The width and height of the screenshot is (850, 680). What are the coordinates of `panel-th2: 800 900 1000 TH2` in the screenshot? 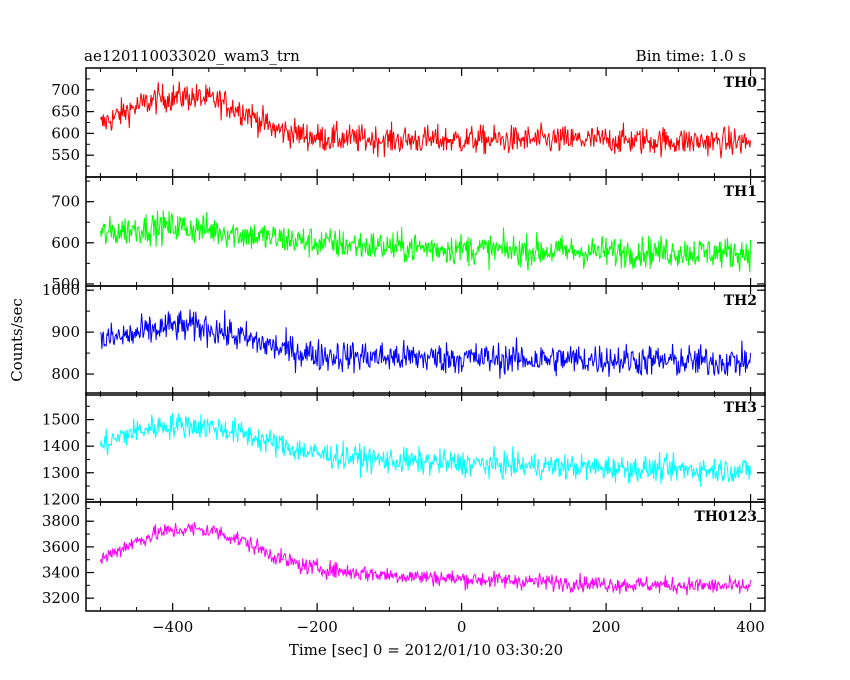 It's located at (404, 338).